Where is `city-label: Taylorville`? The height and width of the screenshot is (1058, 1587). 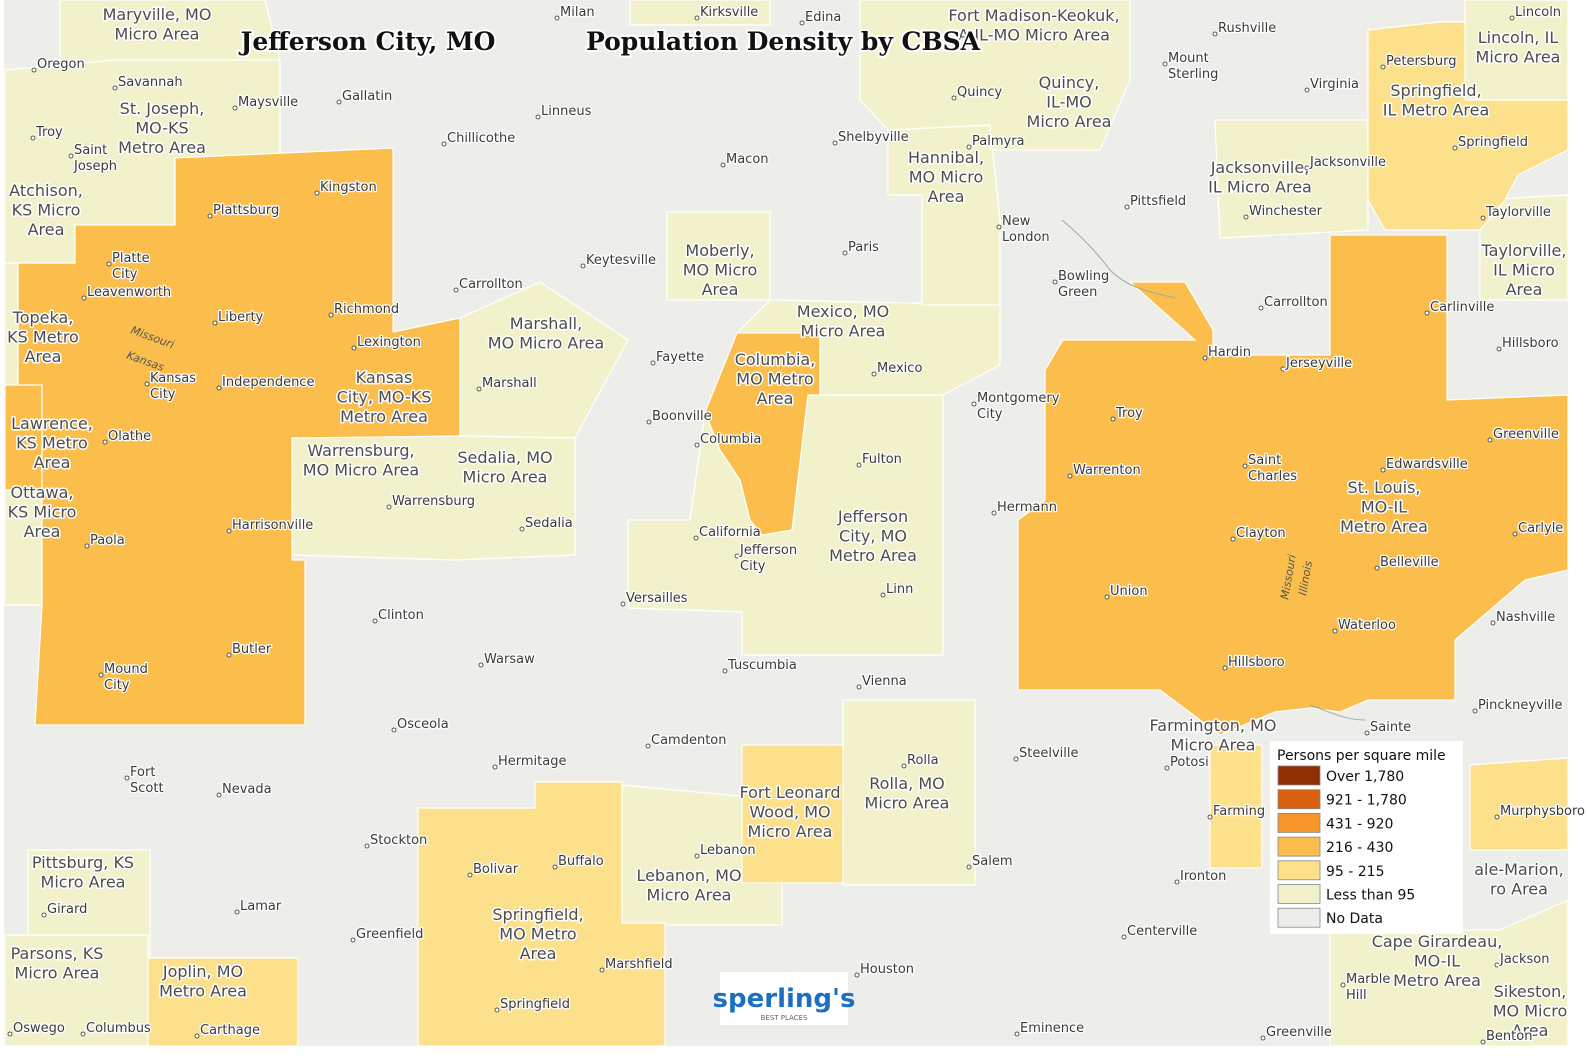 city-label: Taylorville is located at coordinates (1518, 212).